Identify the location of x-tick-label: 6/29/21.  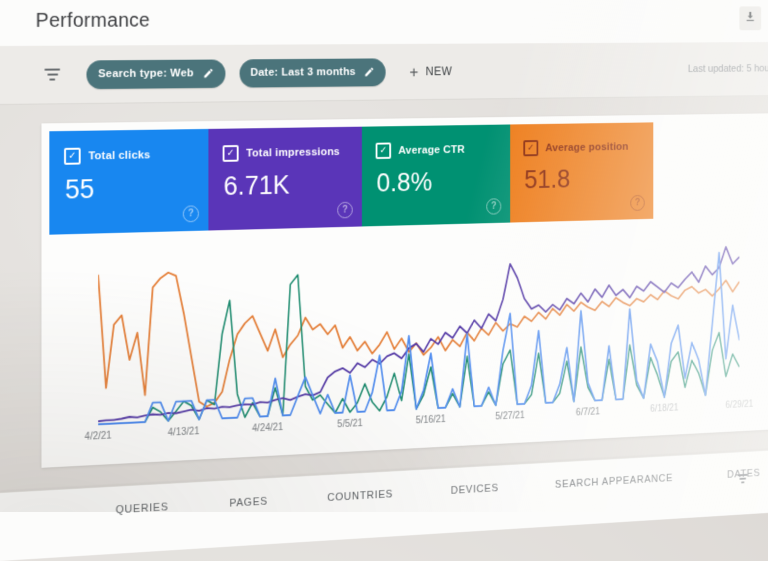
(739, 405).